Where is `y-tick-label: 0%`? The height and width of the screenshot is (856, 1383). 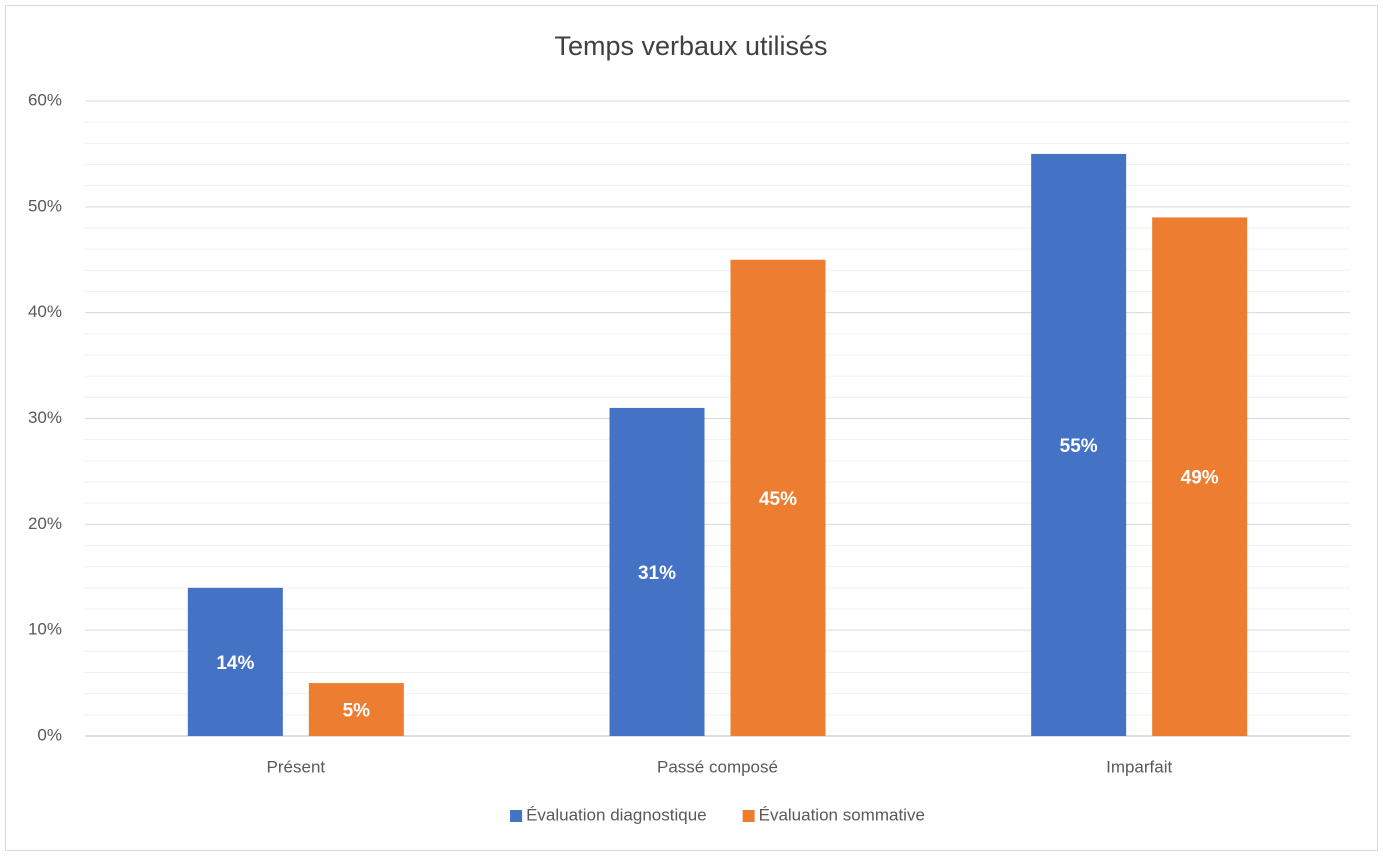
y-tick-label: 0% is located at coordinates (49, 734).